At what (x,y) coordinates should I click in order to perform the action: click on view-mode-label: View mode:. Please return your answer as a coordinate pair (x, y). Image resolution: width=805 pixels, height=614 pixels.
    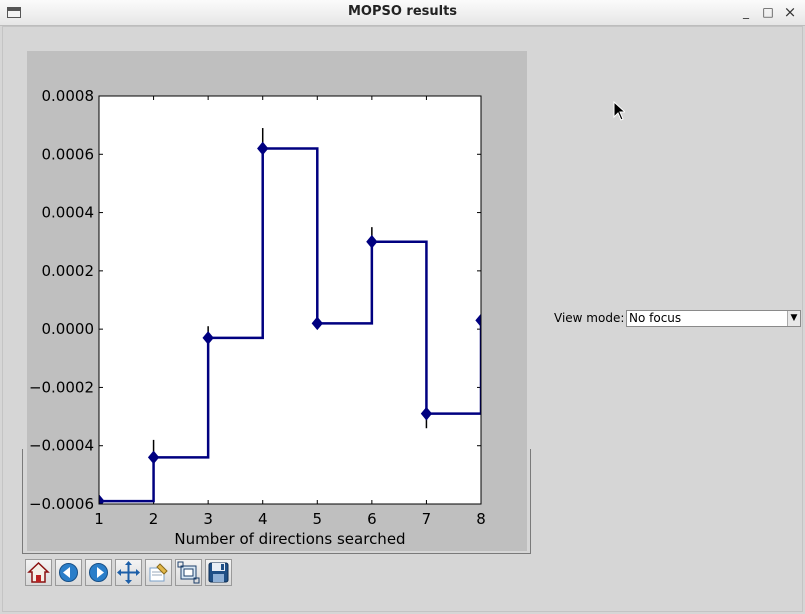
    Looking at the image, I should click on (589, 318).